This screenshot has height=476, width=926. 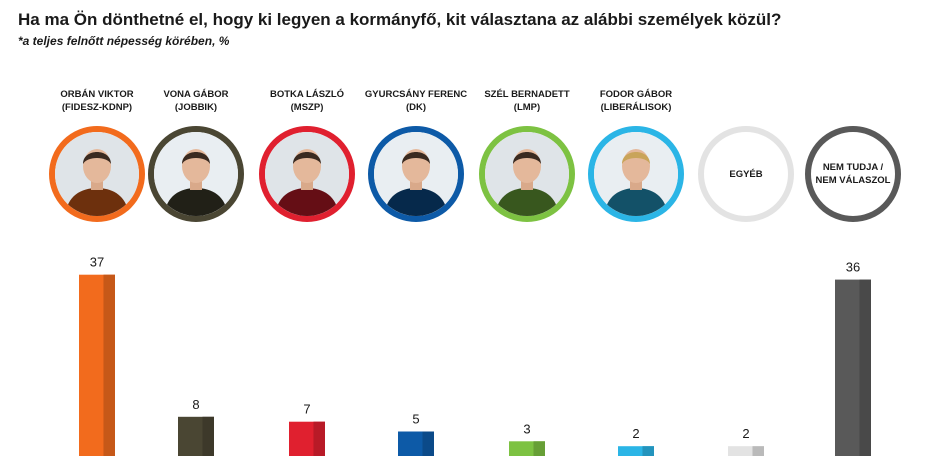 I want to click on candidate-label: VONA GÁBOR (JOBBIK), so click(x=196, y=101).